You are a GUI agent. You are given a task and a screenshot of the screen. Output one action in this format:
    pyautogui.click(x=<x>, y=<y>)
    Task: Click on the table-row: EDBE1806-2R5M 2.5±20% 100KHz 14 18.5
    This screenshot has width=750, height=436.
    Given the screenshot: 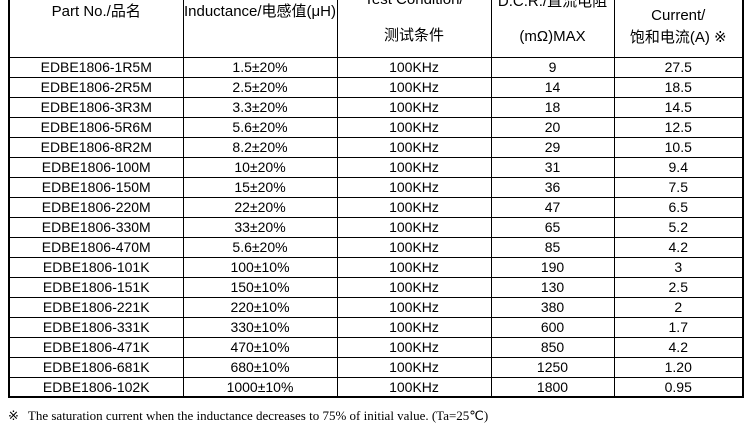 What is the action you would take?
    pyautogui.click(x=376, y=87)
    